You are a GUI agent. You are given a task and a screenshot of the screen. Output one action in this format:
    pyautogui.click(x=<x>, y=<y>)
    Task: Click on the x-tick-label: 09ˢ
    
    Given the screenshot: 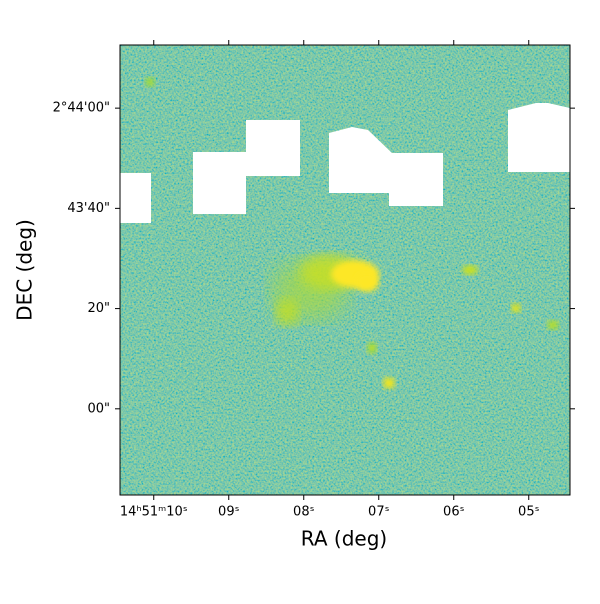 What is the action you would take?
    pyautogui.click(x=229, y=512)
    